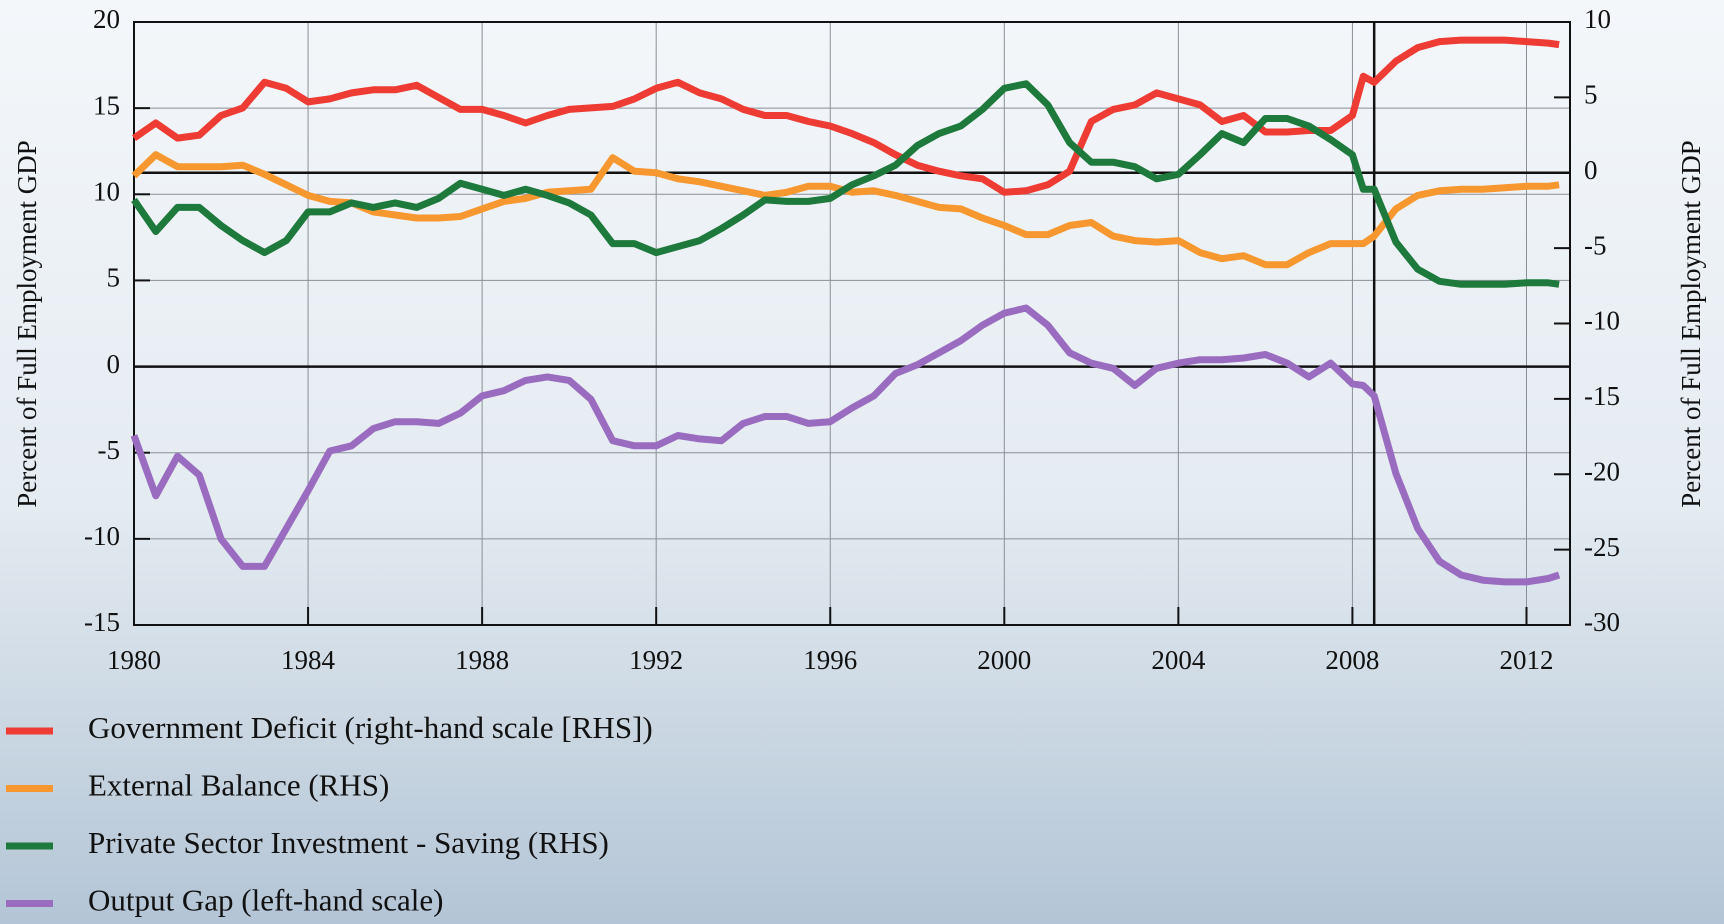 This screenshot has height=924, width=1724. I want to click on x-tick-label: 1992, so click(656, 660).